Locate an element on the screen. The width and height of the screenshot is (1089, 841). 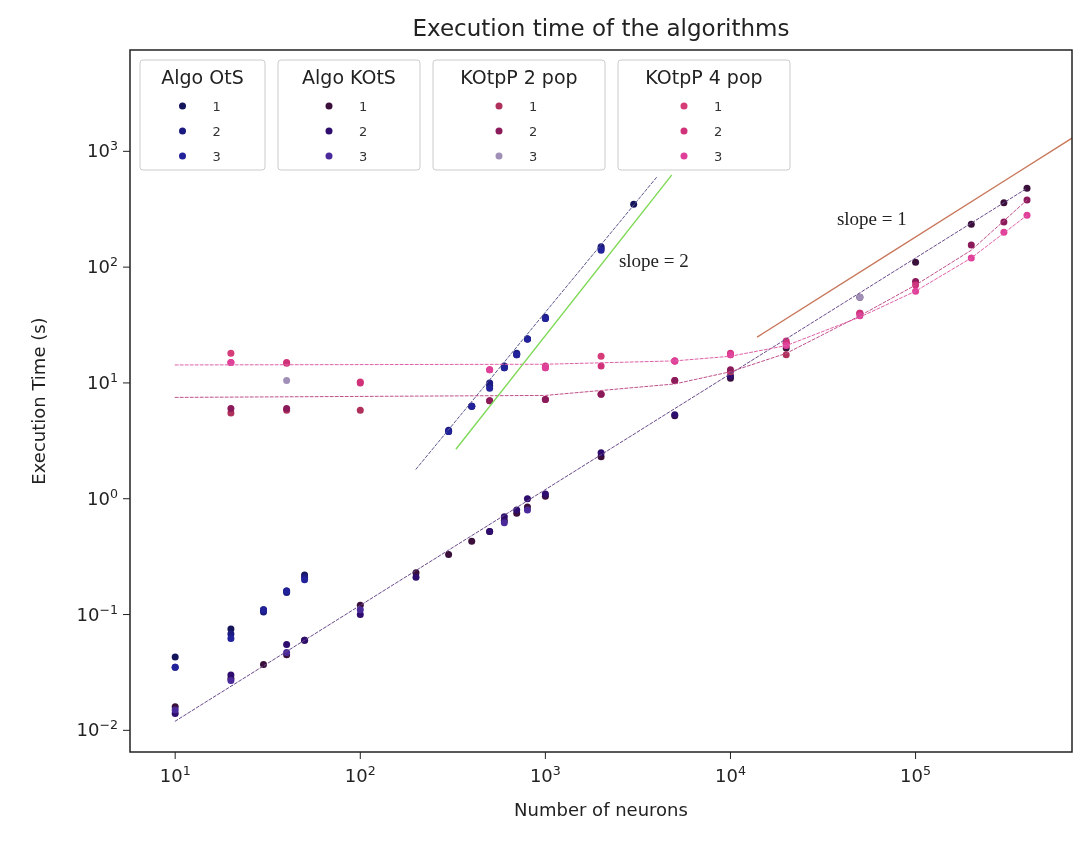
annotation: Algo KOtS is located at coordinates (349, 77).